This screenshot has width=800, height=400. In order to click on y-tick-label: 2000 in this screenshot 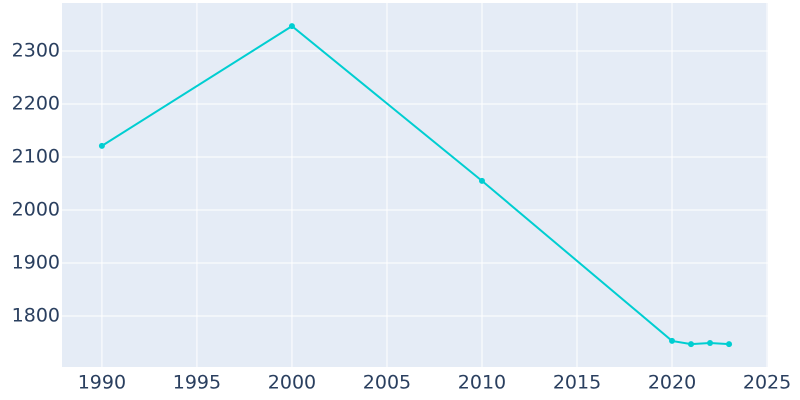, I will do `click(36, 210)`.